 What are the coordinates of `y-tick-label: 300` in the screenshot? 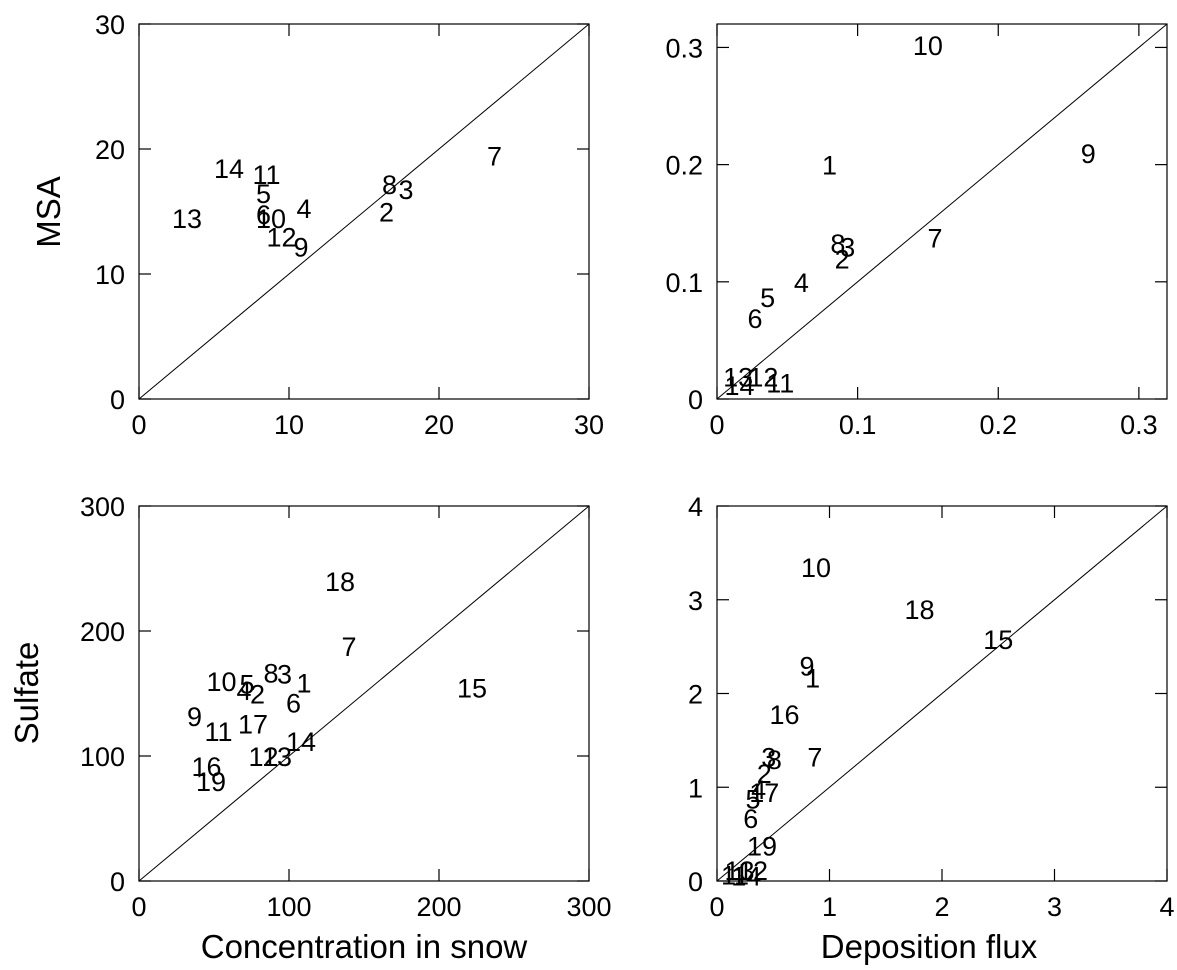 It's located at (102, 507).